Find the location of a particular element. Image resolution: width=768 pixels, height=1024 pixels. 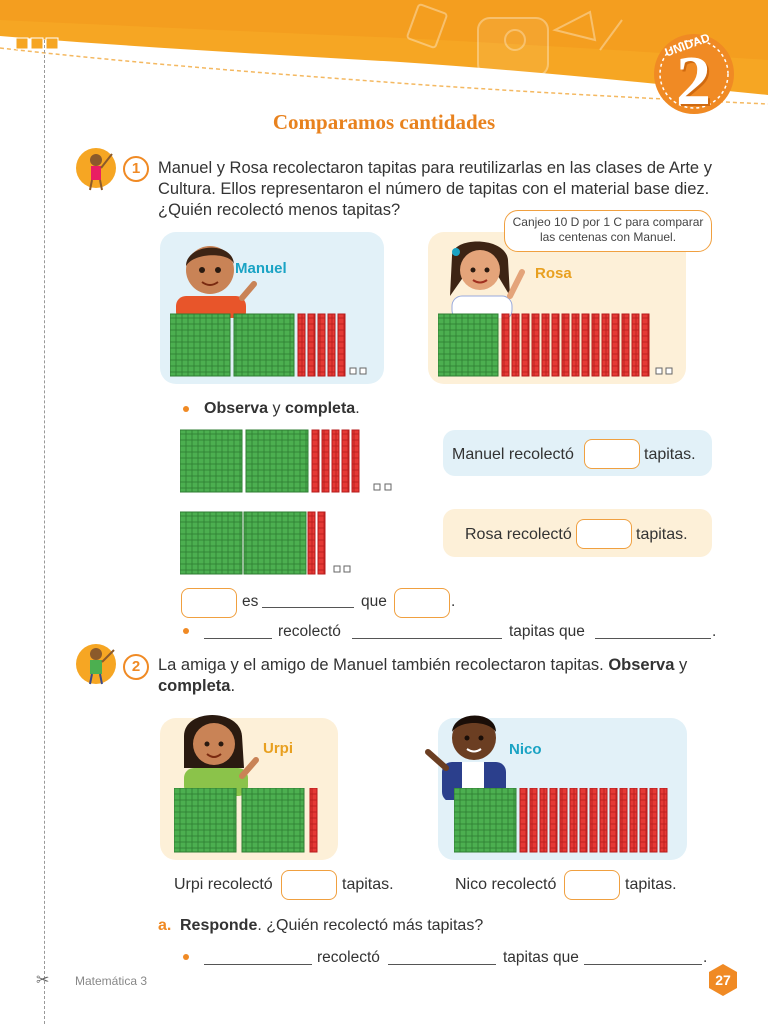

compare-blank-line is located at coordinates (308, 600).